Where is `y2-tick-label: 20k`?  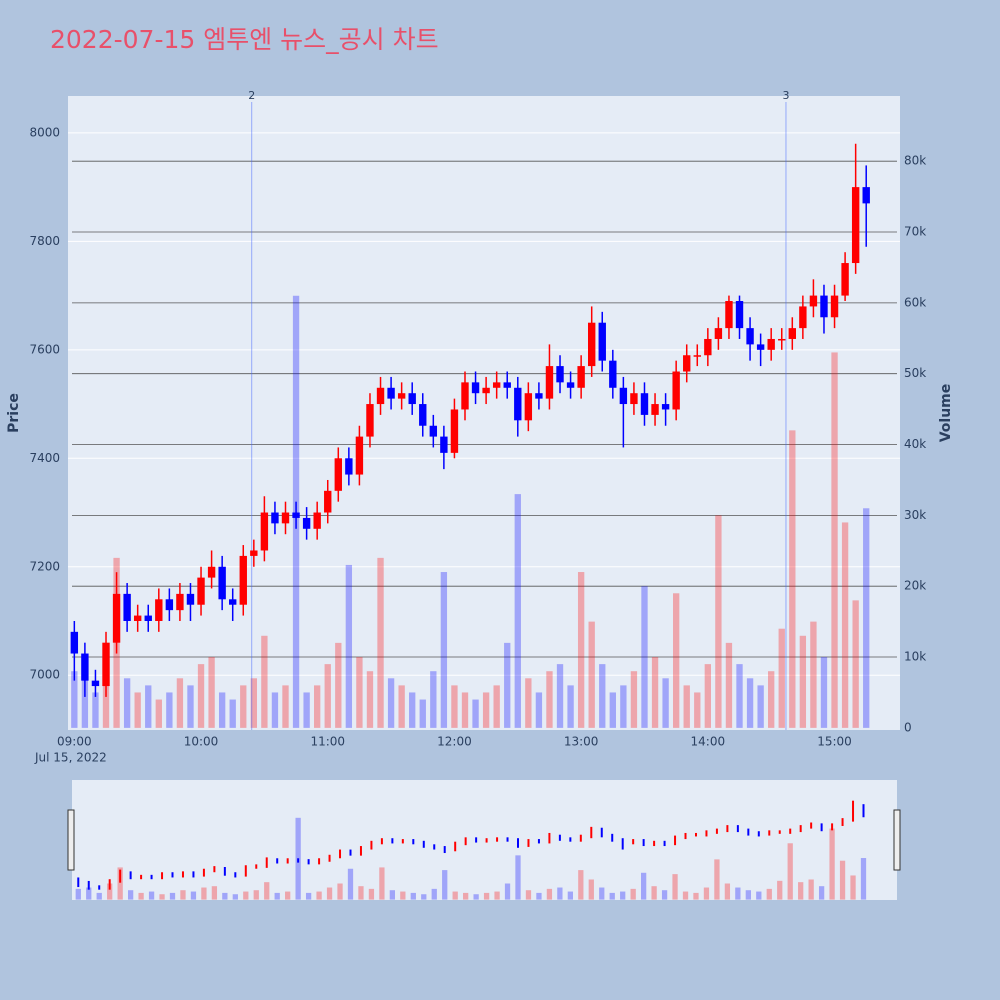
y2-tick-label: 20k is located at coordinates (915, 586).